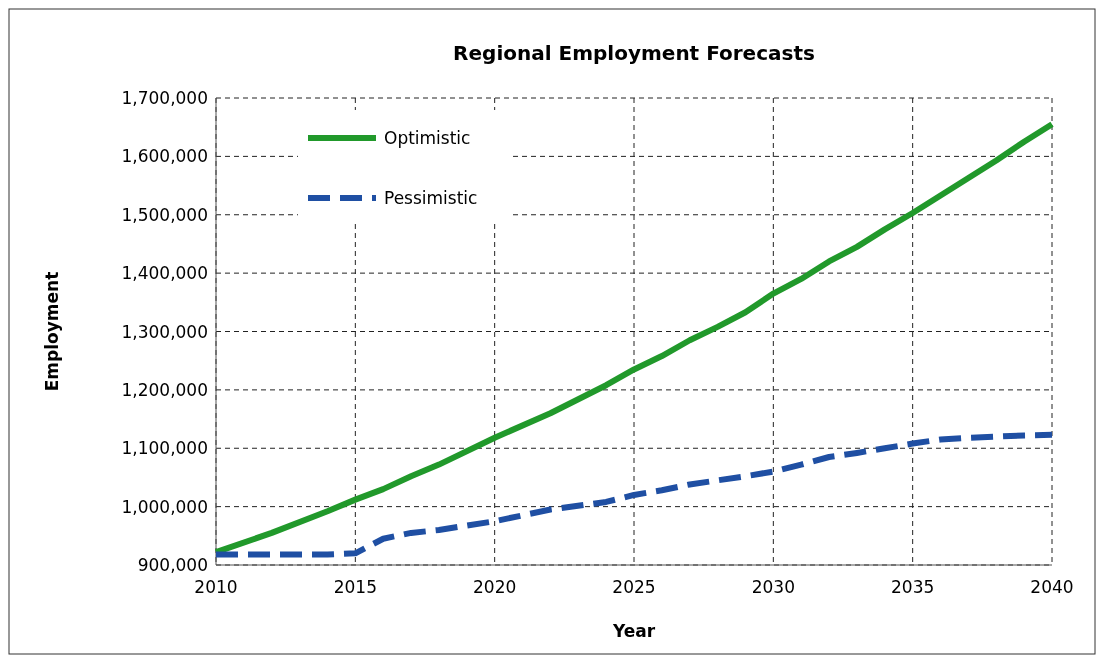 The width and height of the screenshot is (1104, 663). I want to click on x-tick-label: 2030, so click(773, 587).